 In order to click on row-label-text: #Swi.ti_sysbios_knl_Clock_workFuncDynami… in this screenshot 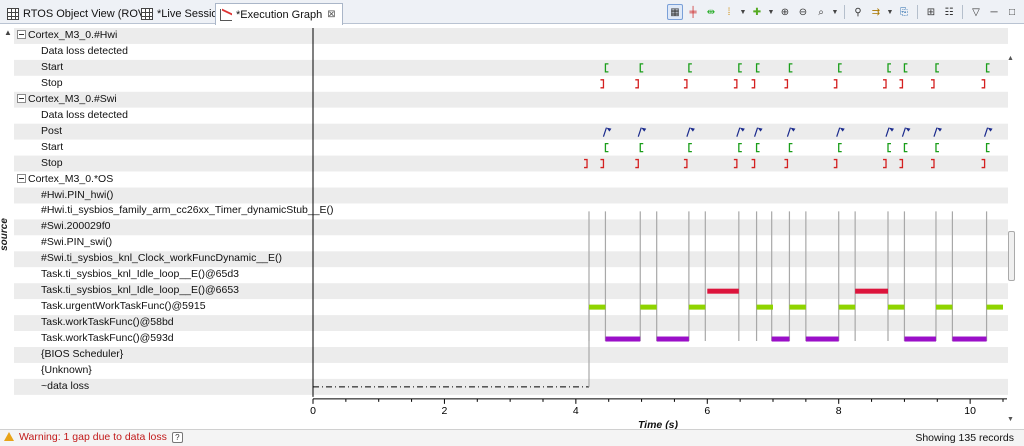, I will do `click(162, 258)`.